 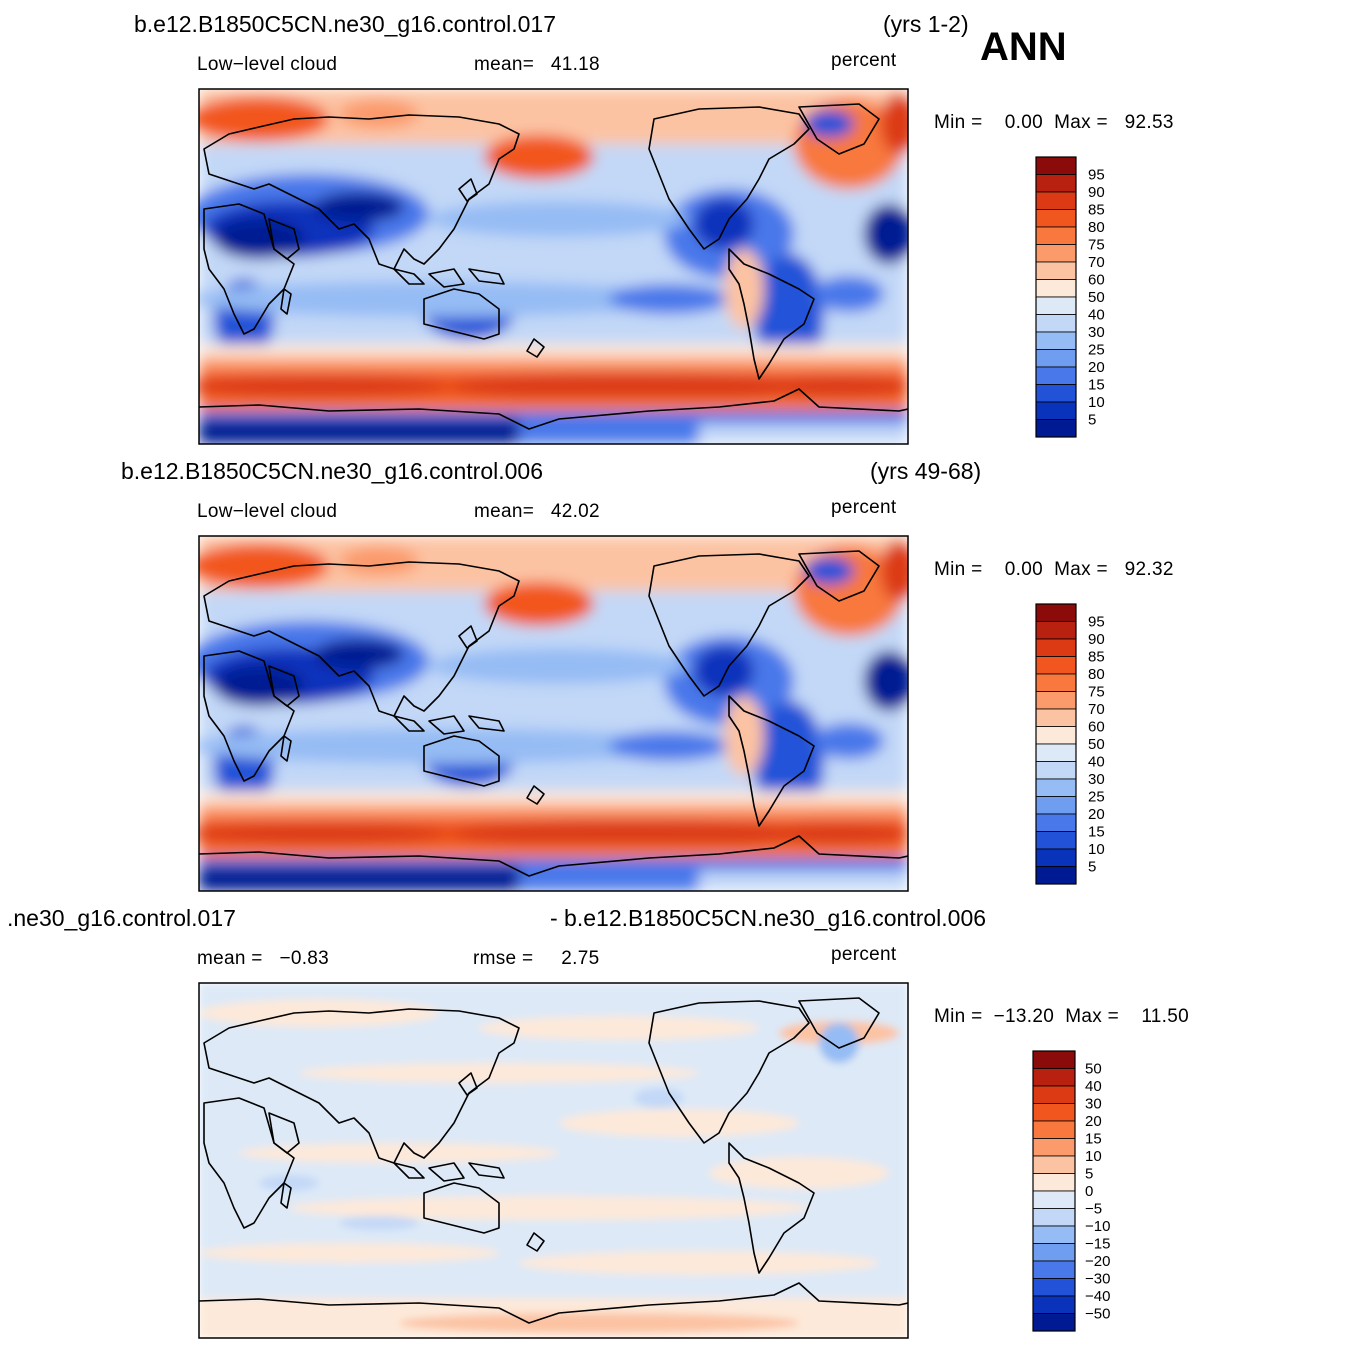 I want to click on colorbar-3-label: 50, so click(x=1093, y=1069).